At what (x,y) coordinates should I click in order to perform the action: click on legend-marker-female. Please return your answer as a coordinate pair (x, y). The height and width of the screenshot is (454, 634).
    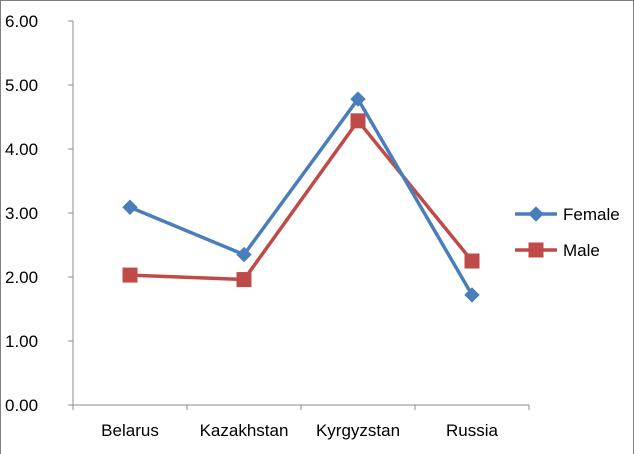
    Looking at the image, I should click on (536, 214).